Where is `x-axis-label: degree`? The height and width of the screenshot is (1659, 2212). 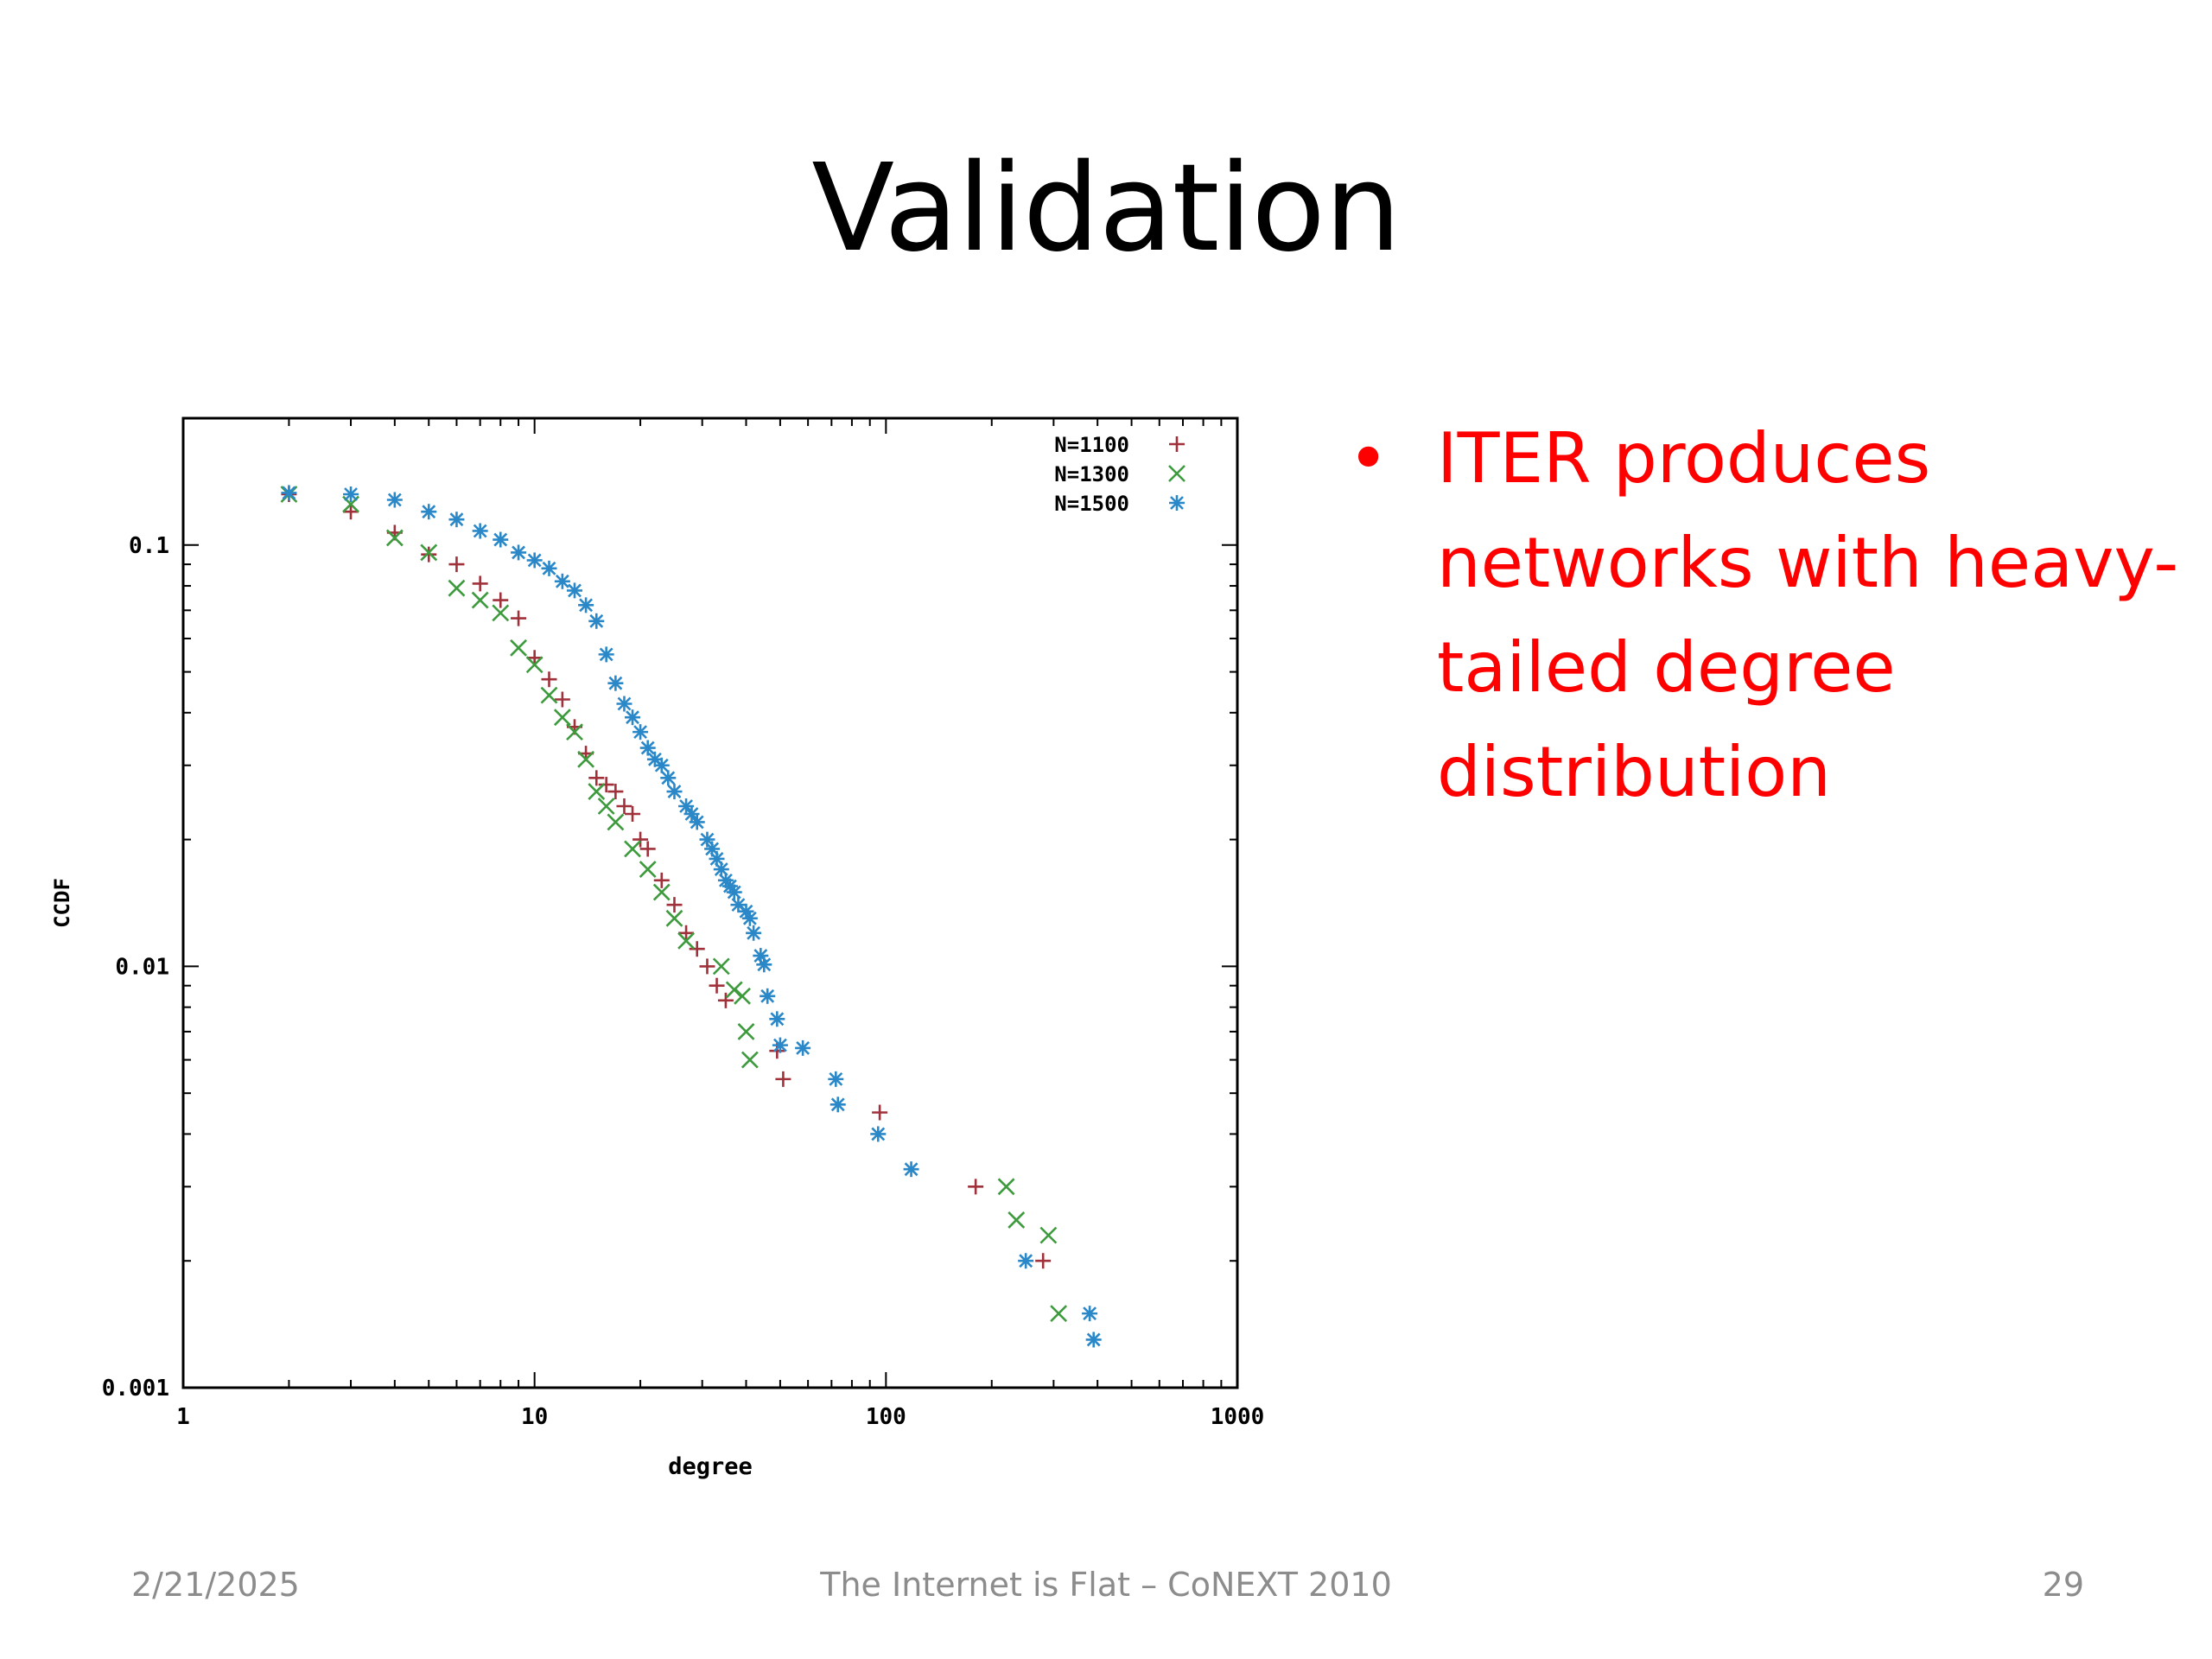
x-axis-label: degree is located at coordinates (710, 1466).